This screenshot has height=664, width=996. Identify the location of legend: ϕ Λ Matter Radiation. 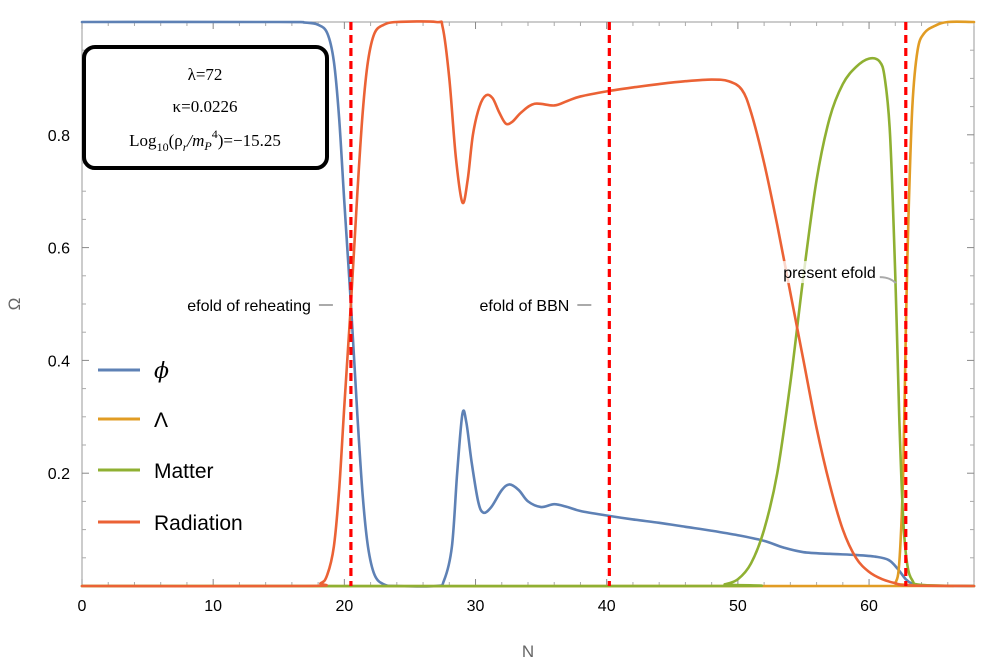
(170, 447).